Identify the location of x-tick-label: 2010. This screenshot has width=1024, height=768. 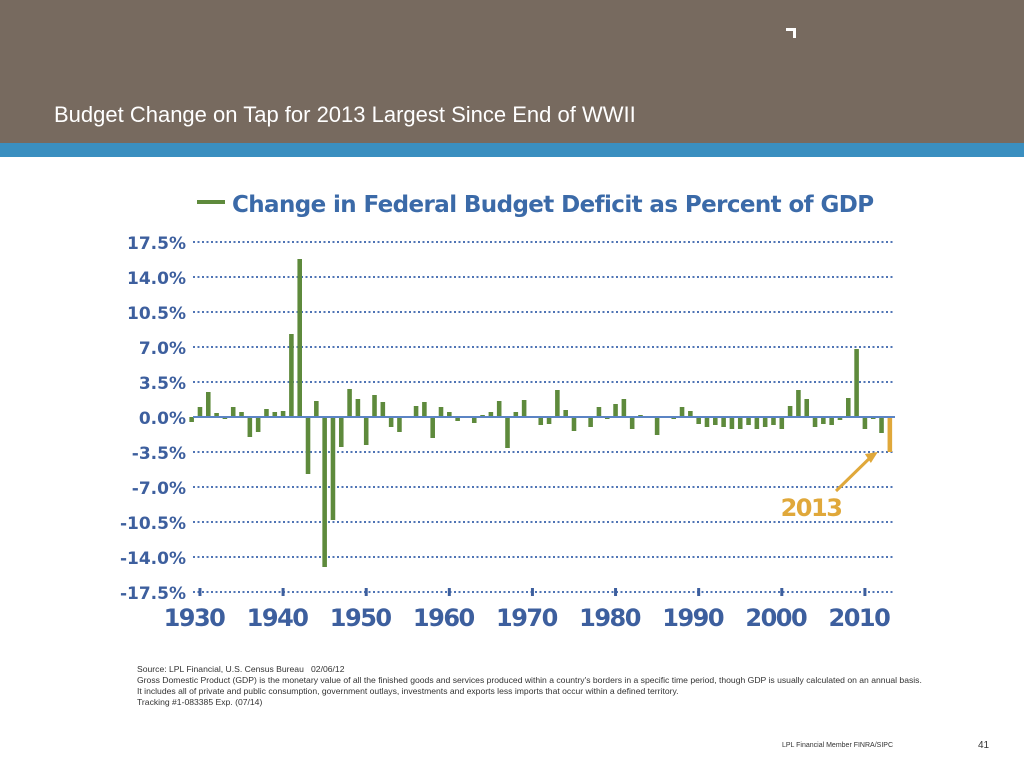
(860, 618).